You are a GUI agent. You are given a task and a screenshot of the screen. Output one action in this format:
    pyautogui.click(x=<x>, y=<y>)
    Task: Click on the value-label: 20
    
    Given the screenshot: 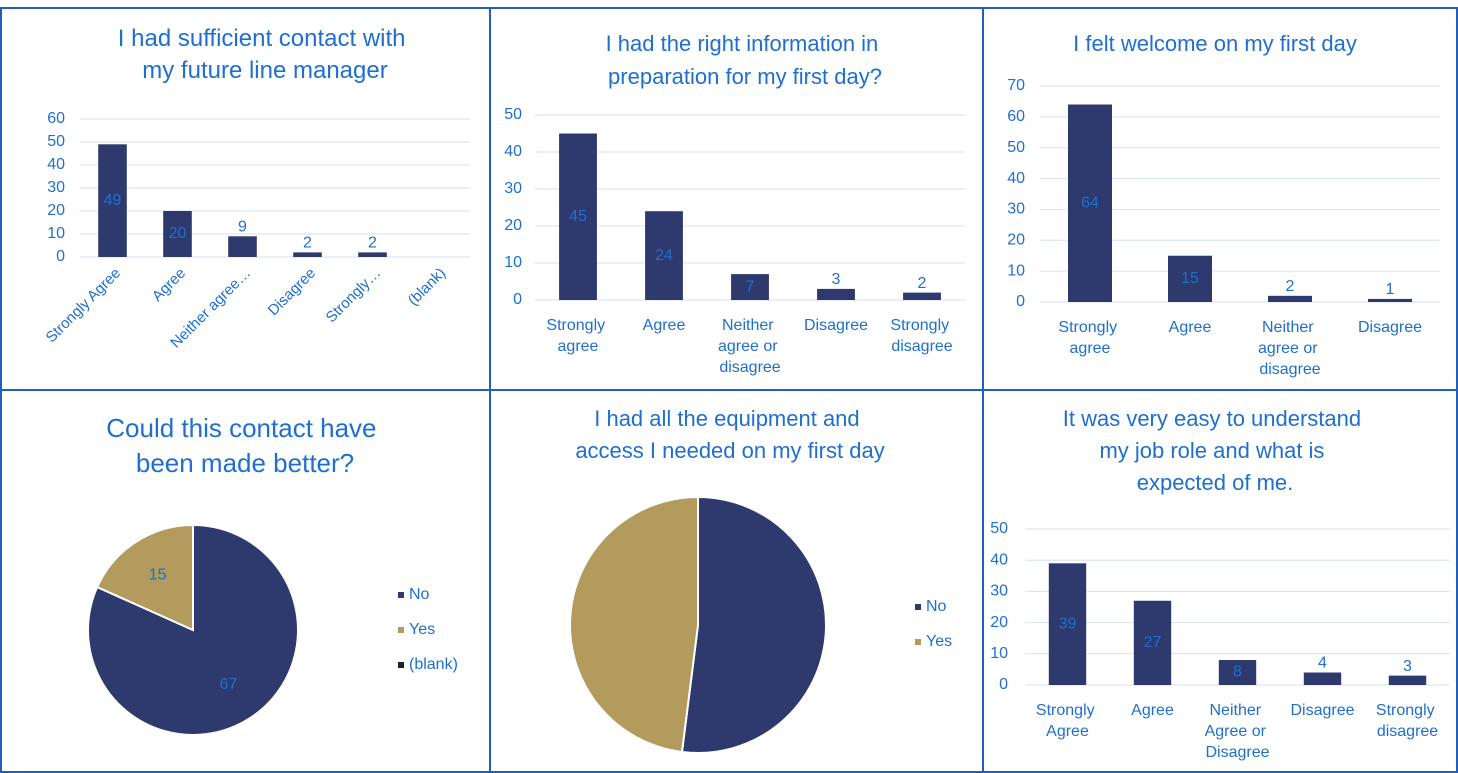 What is the action you would take?
    pyautogui.click(x=178, y=233)
    